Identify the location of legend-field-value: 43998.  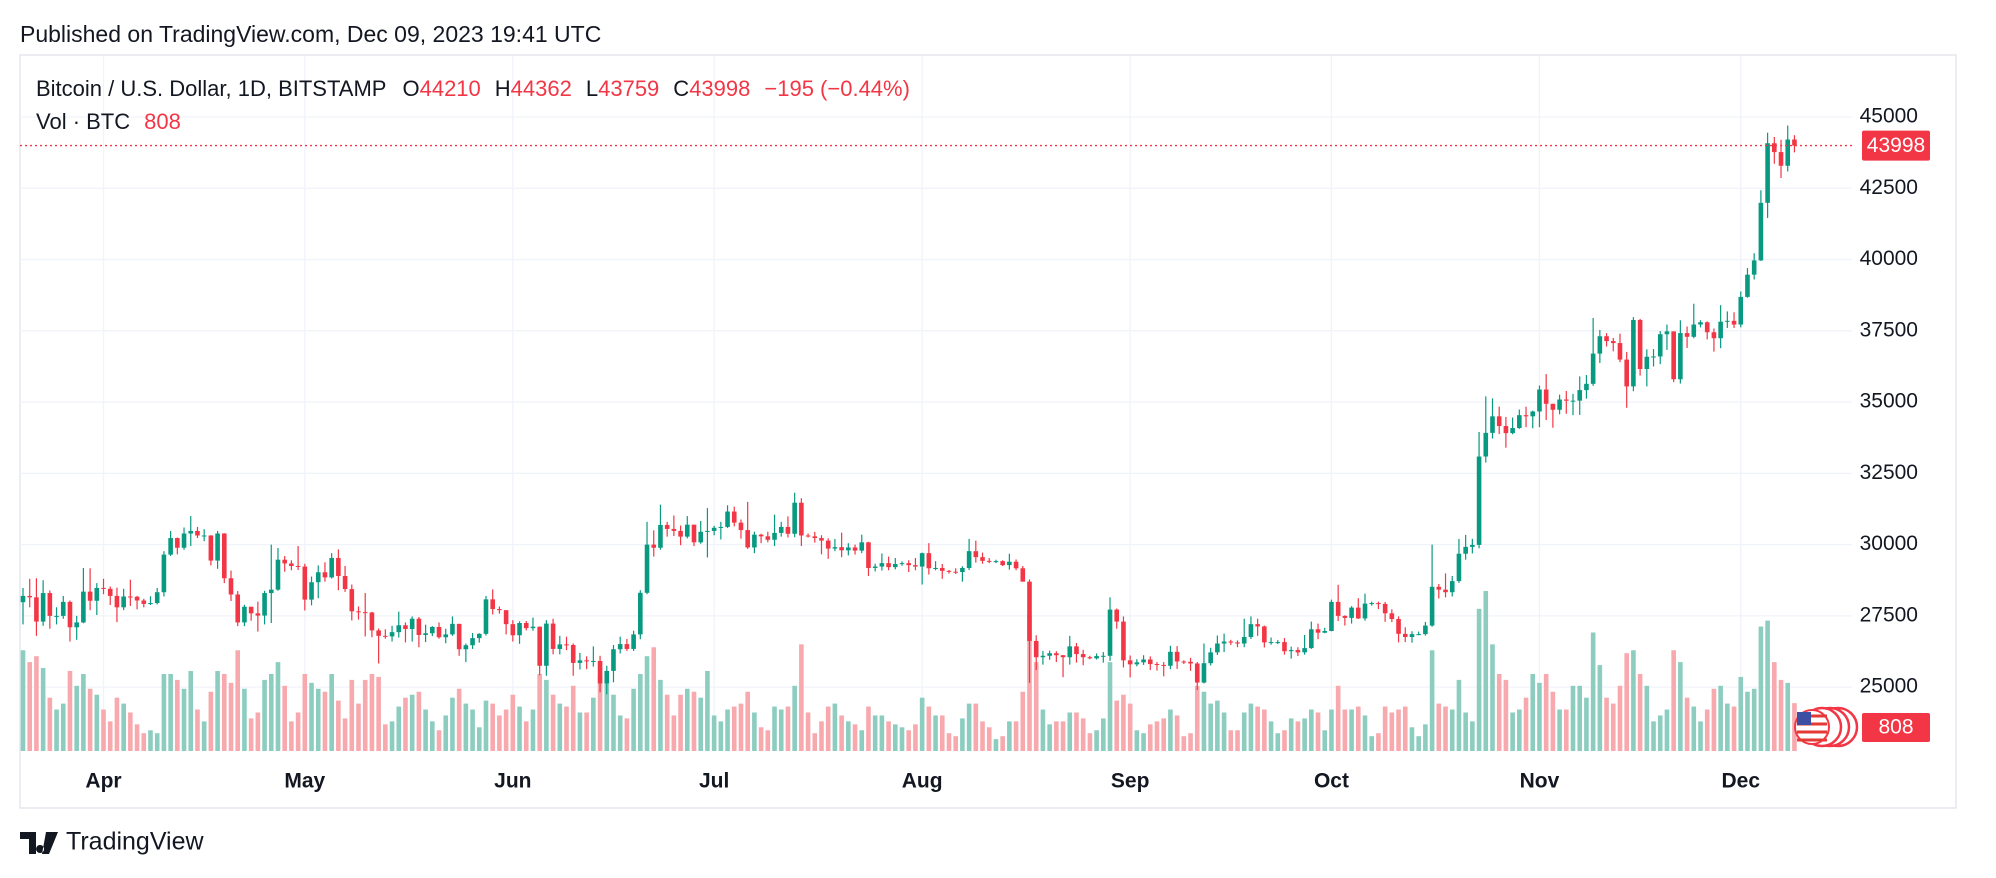
(719, 88).